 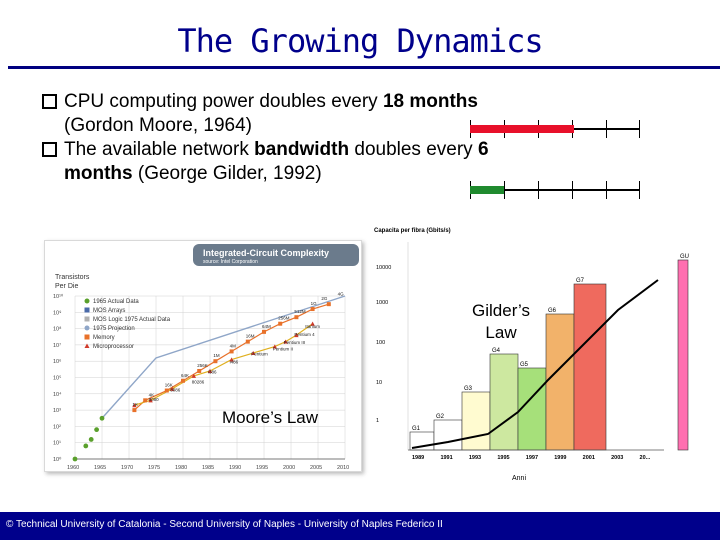 What do you see at coordinates (109, 311) in the screenshot?
I see `legend-label: MOS Arrays` at bounding box center [109, 311].